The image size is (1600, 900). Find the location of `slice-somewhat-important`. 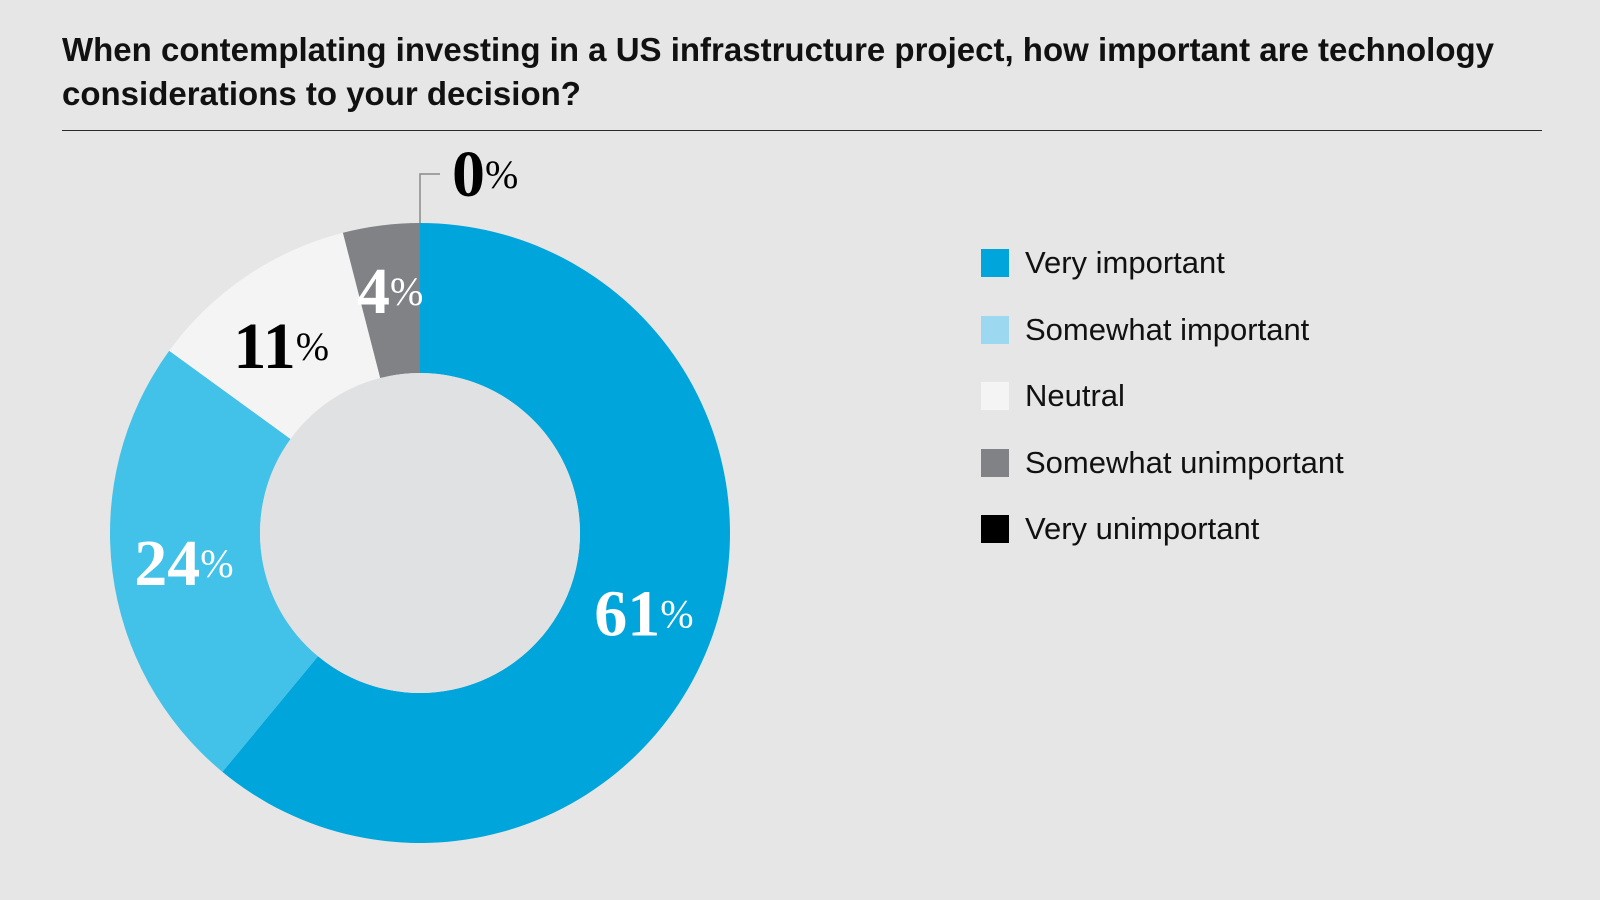

slice-somewhat-important is located at coordinates (214, 561).